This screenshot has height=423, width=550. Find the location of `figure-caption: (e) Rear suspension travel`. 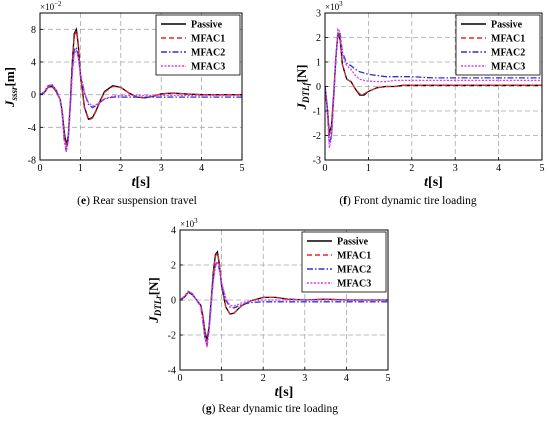

figure-caption: (e) Rear suspension travel is located at coordinates (137, 201).